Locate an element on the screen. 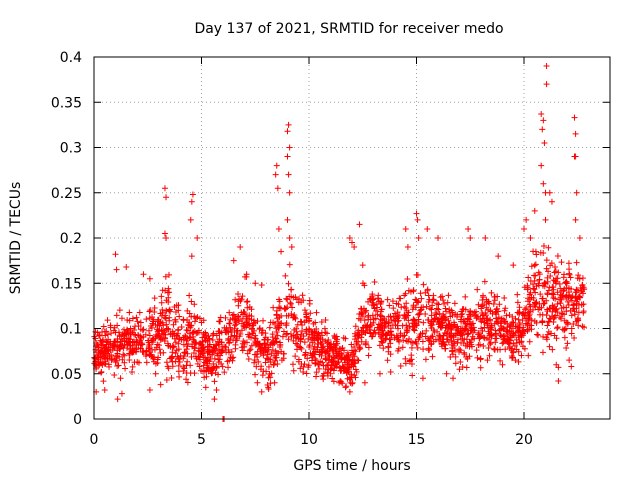  x-tick-label: 0 is located at coordinates (94, 440).